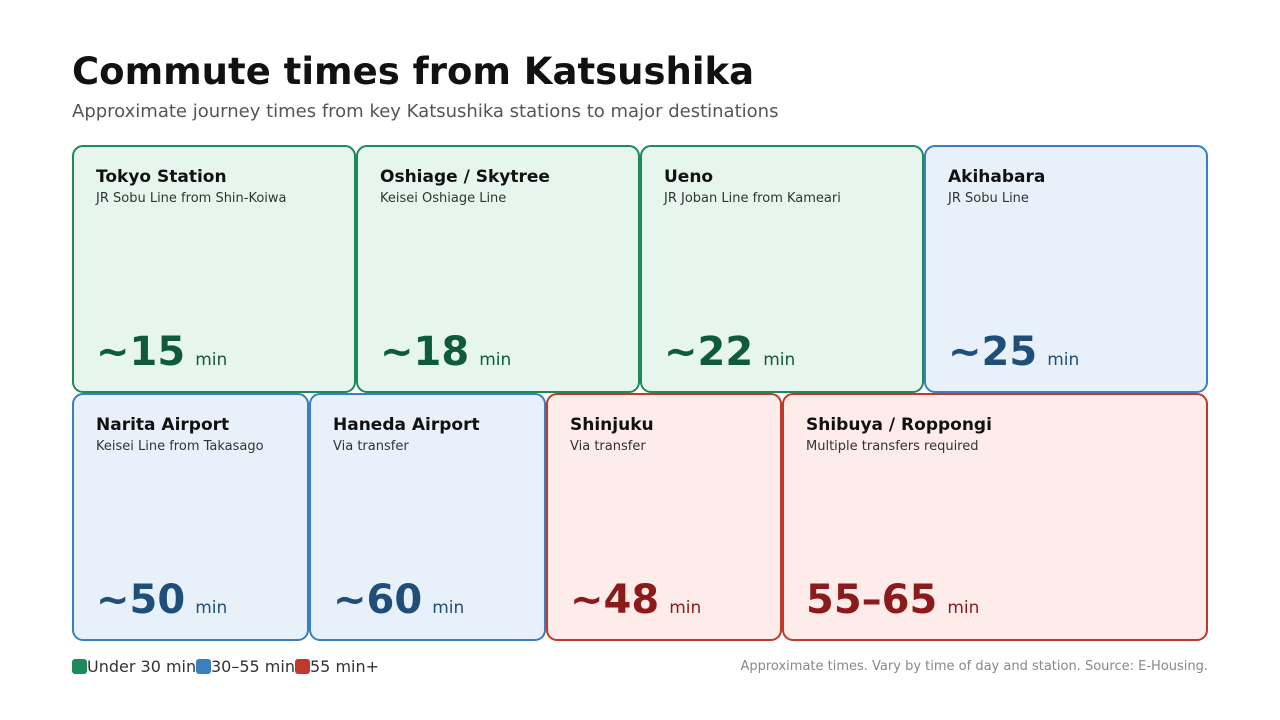 The width and height of the screenshot is (1280, 720). I want to click on route: JR Sobu Line, so click(988, 198).